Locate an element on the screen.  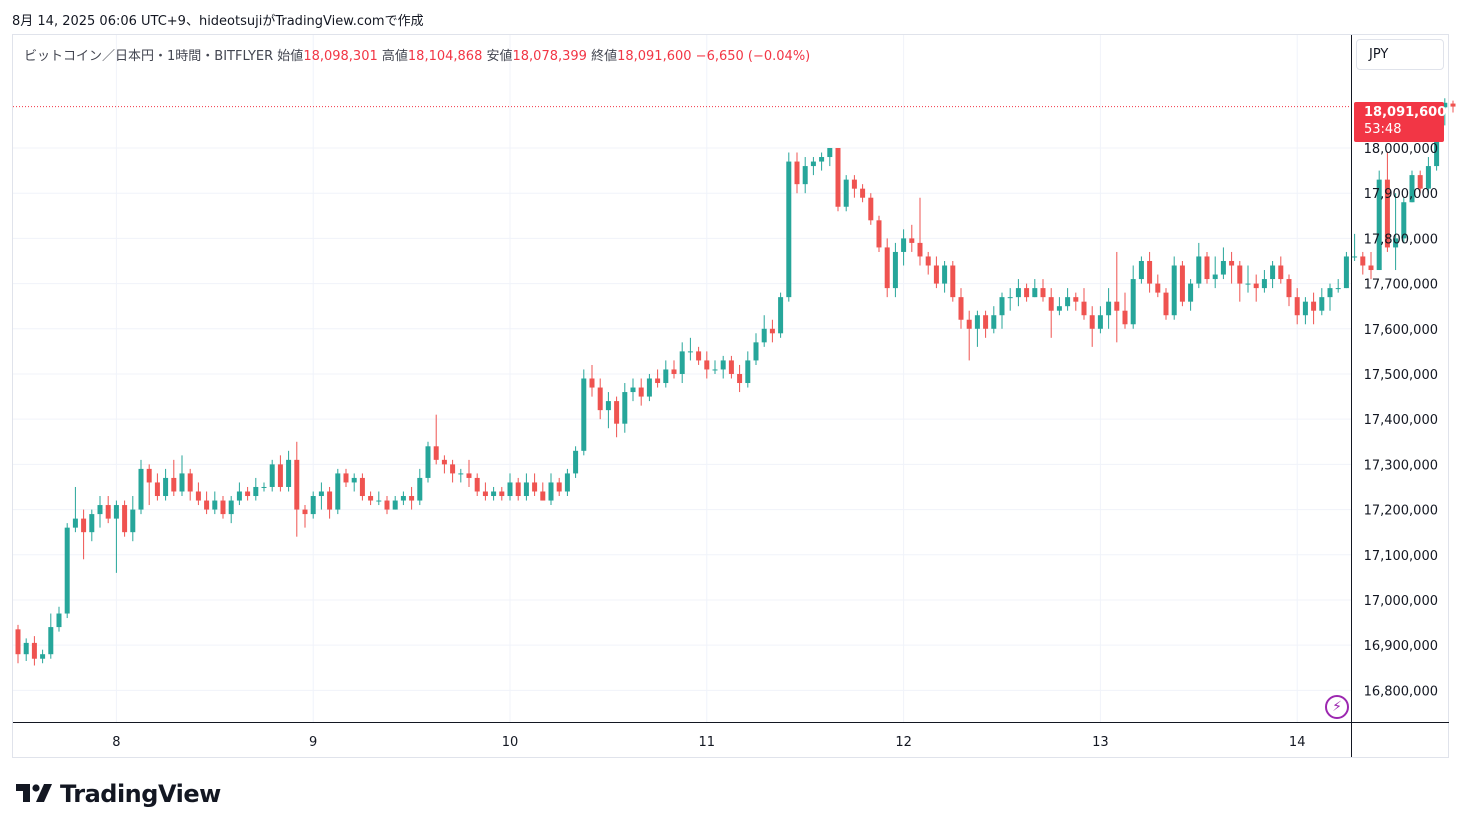
price-tick-label: 17,400,000 is located at coordinates (1401, 420).